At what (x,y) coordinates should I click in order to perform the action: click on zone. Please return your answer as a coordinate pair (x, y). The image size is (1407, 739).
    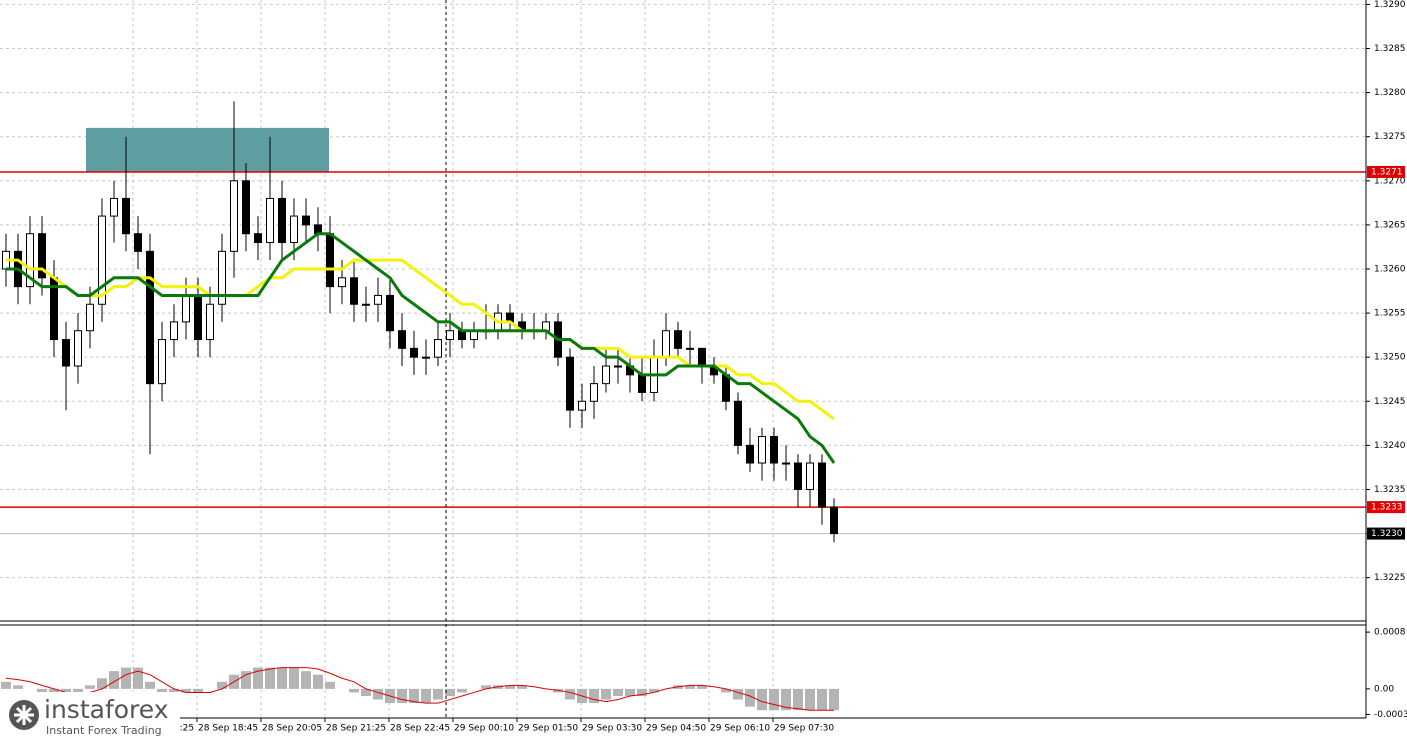
    Looking at the image, I should click on (207, 149).